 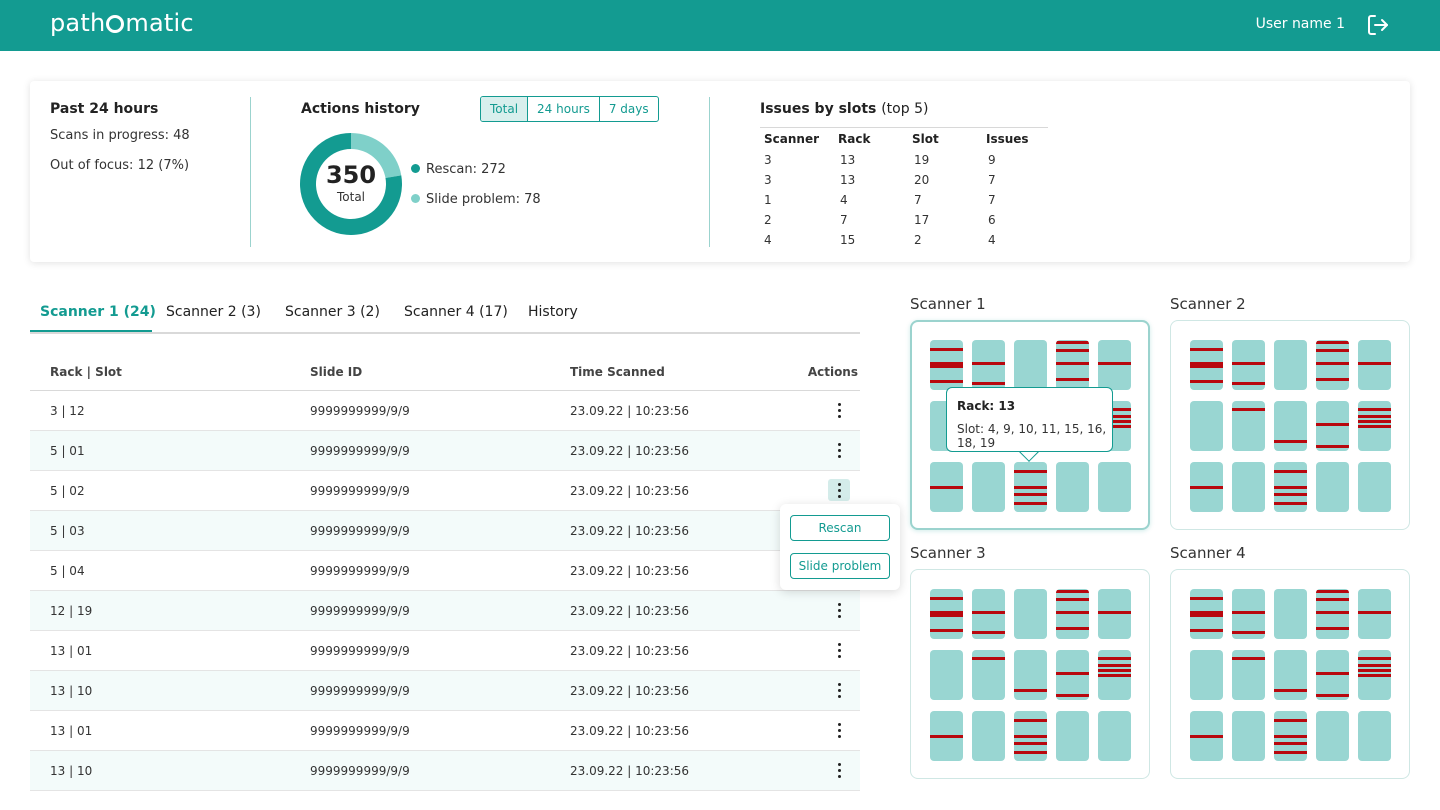 What do you see at coordinates (445, 611) in the screenshot?
I see `table-row: 12 | 19 9999999999/9/9 23.09.22 | 10:23:56` at bounding box center [445, 611].